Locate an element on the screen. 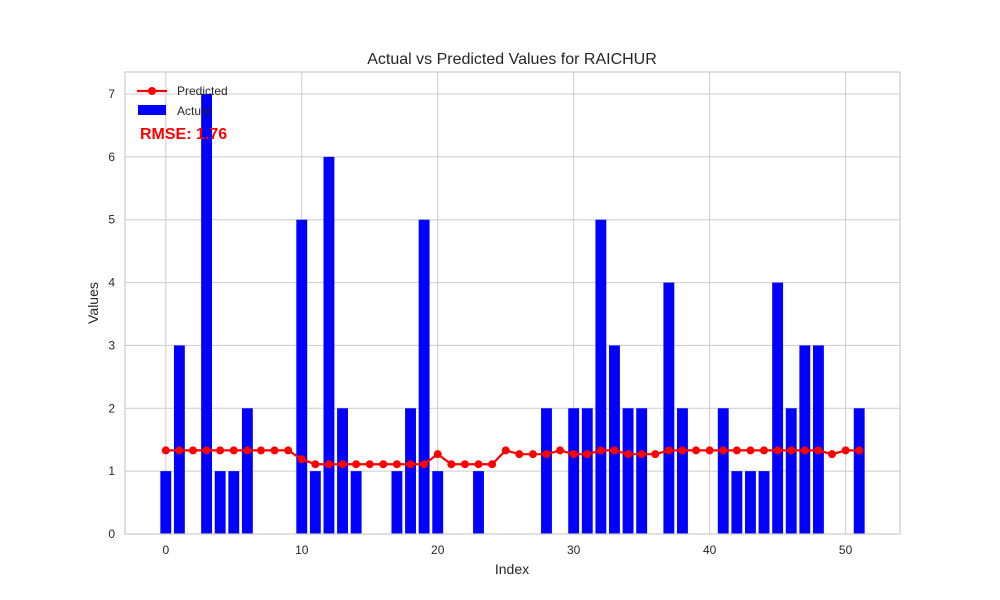 This screenshot has height=600, width=1000. x-tick-label: 30 is located at coordinates (574, 550).